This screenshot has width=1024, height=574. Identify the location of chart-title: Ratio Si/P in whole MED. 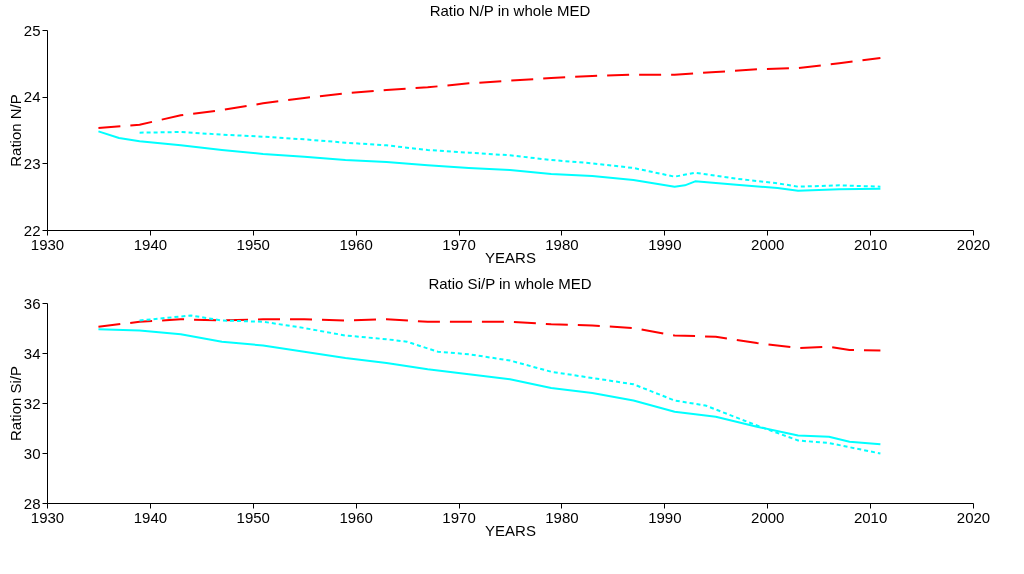
(510, 283).